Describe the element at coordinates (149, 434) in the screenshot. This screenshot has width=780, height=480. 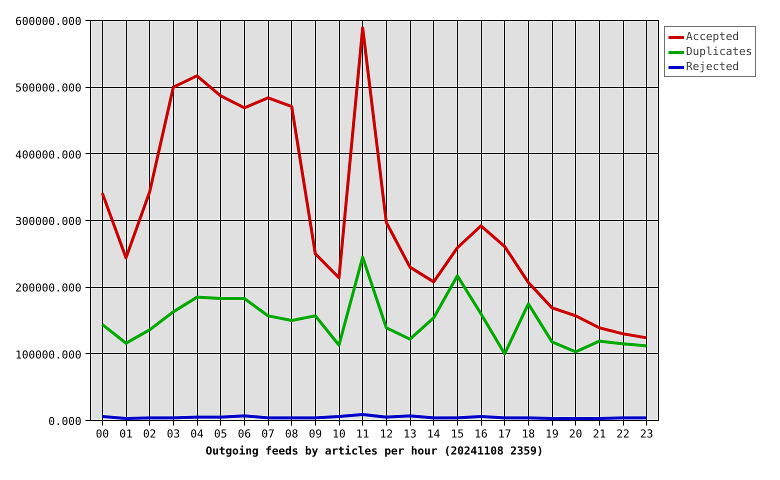
I see `x-tick-label: 02` at that location.